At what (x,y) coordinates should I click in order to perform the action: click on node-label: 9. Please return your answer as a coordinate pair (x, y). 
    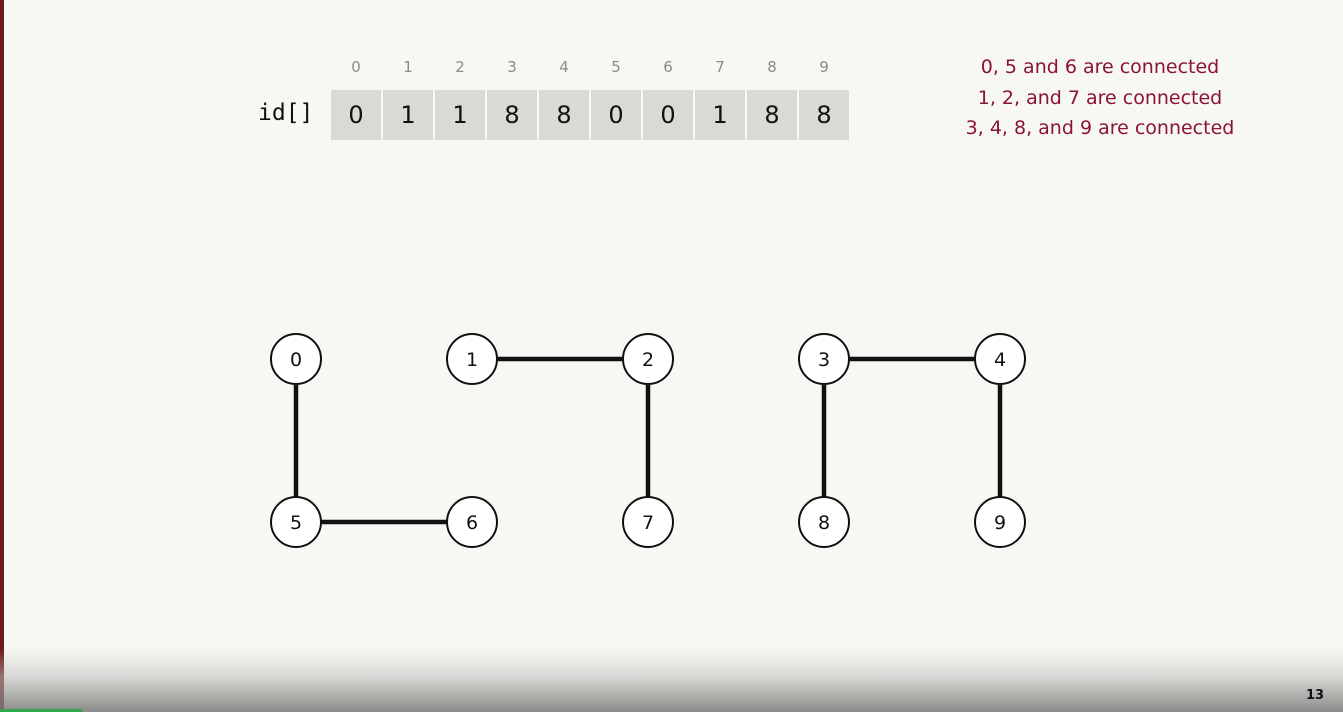
    Looking at the image, I should click on (1000, 523).